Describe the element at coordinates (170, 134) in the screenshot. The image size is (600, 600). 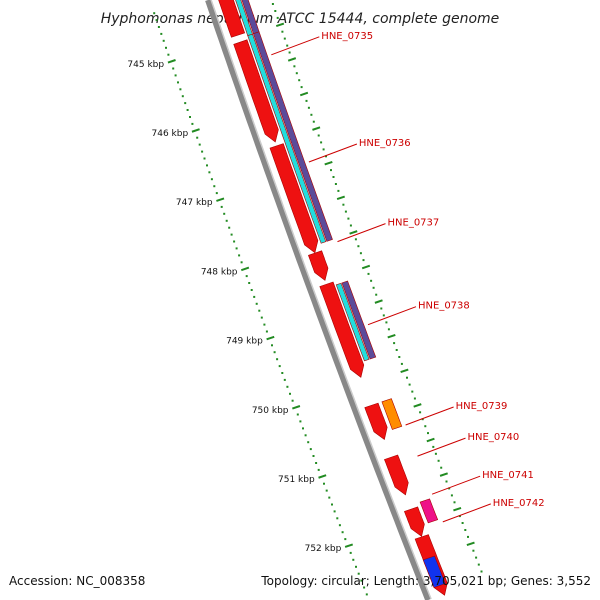
I see `kbp-label: 746 kbp` at that location.